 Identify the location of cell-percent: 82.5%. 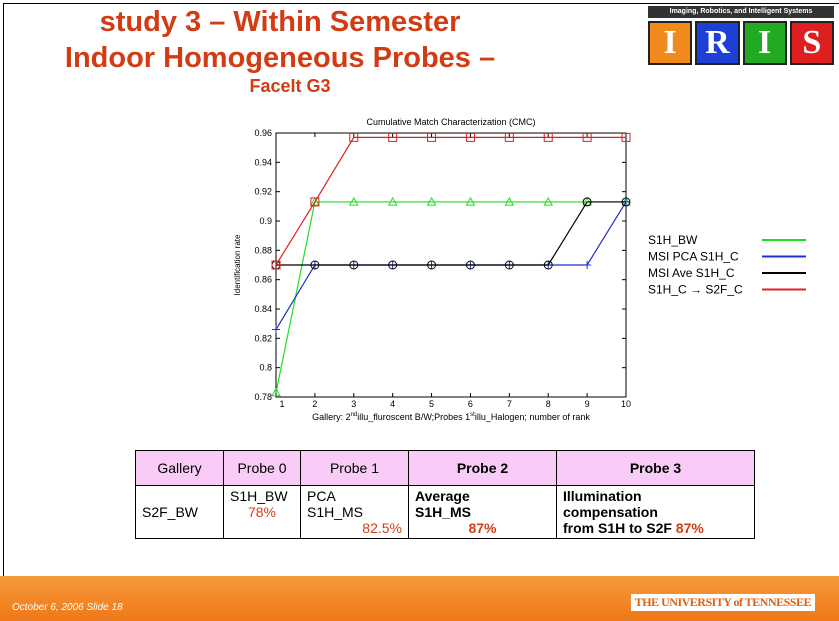
(382, 528).